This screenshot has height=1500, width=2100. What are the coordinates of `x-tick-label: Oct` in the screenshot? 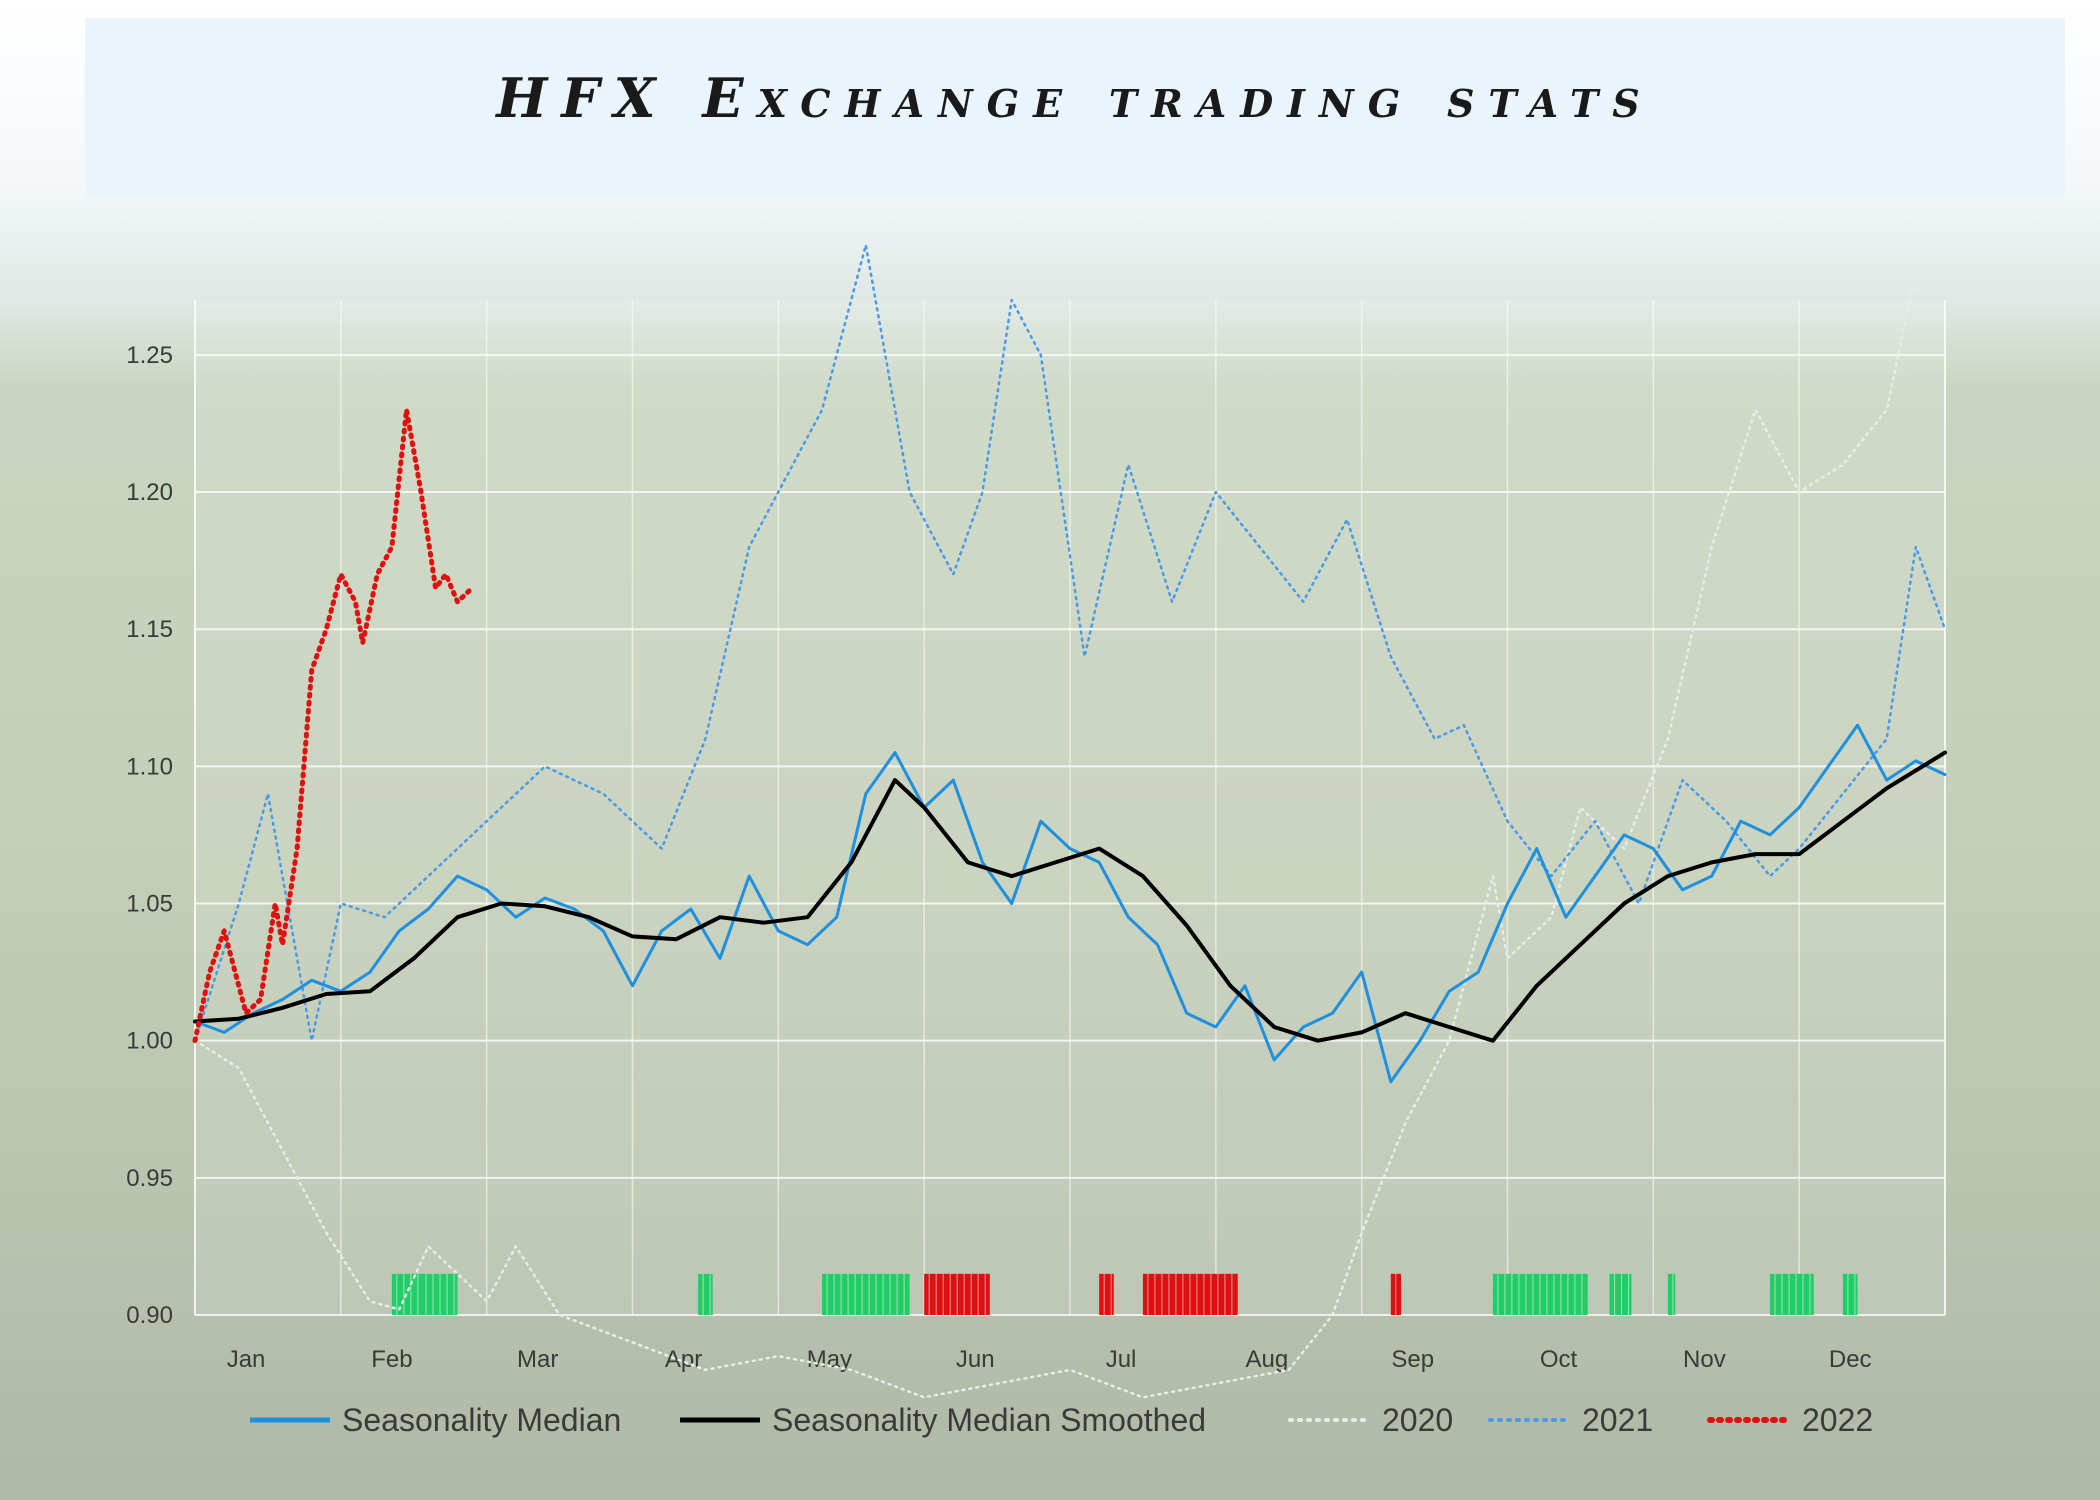 It's located at (1559, 1359).